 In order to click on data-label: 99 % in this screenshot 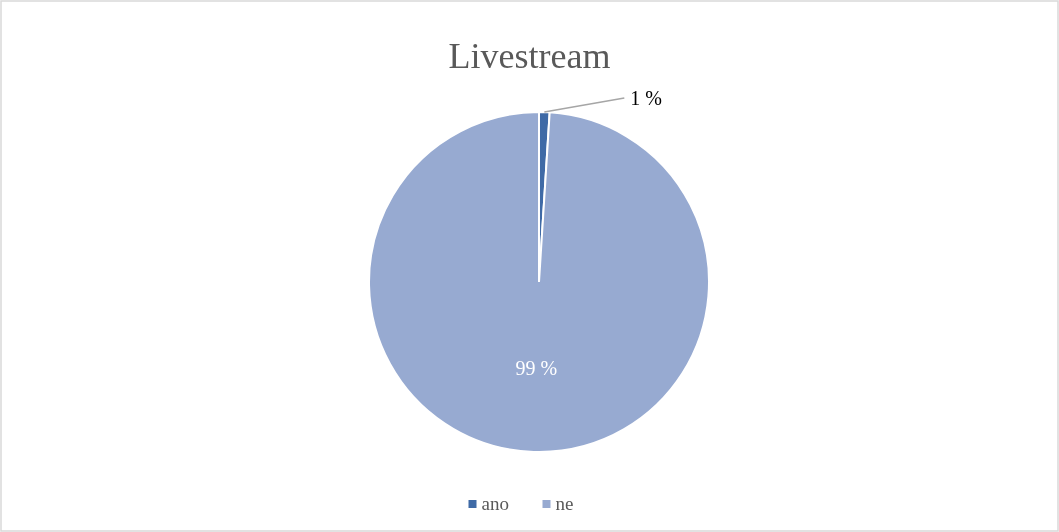, I will do `click(536, 367)`.